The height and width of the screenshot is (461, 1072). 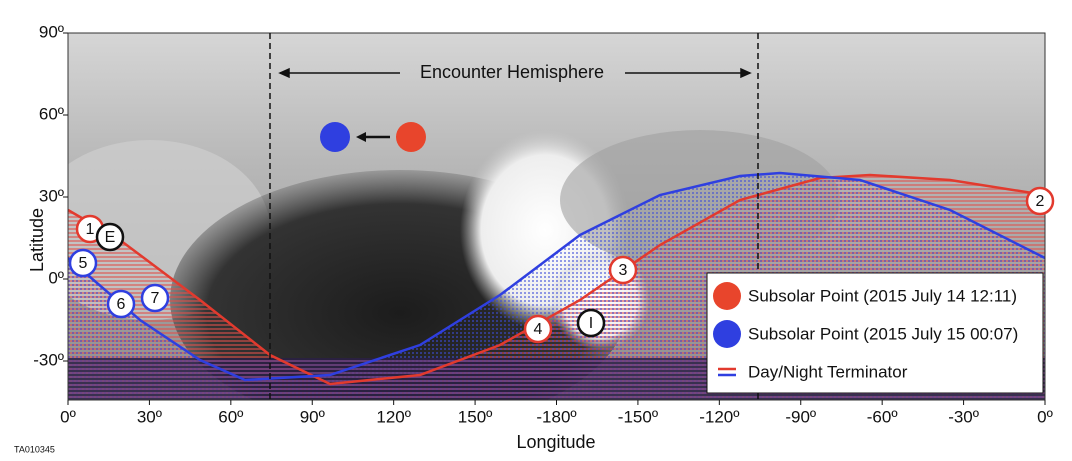 What do you see at coordinates (828, 371) in the screenshot?
I see `legend-label: Day/Night Terminator` at bounding box center [828, 371].